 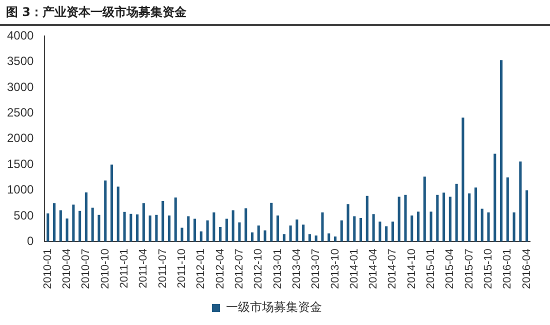 I want to click on y-tick-label: 3500, so click(x=20, y=61).